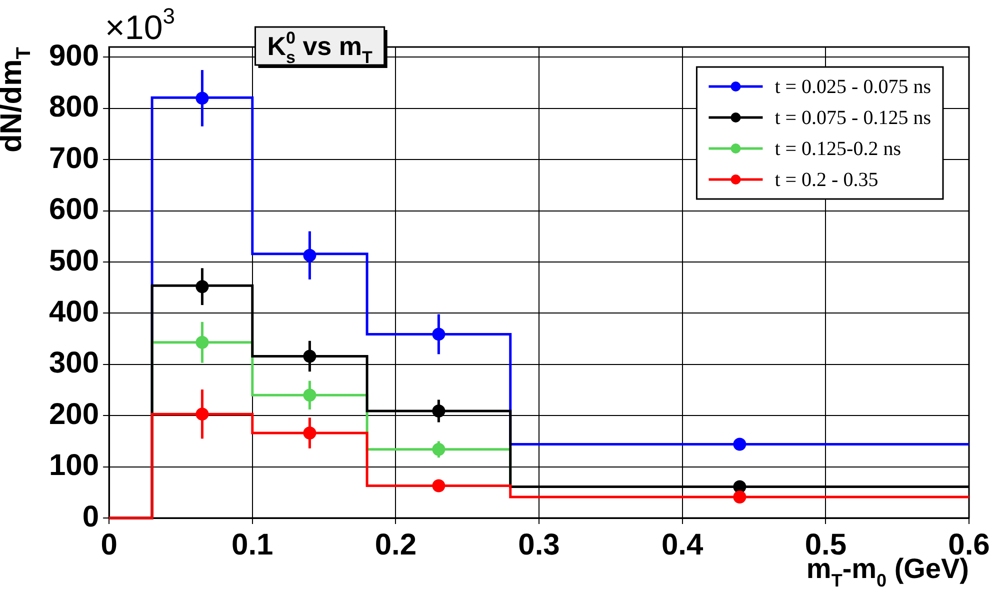  I want to click on legend-label: t = 0.2 - 0.35, so click(826, 179).